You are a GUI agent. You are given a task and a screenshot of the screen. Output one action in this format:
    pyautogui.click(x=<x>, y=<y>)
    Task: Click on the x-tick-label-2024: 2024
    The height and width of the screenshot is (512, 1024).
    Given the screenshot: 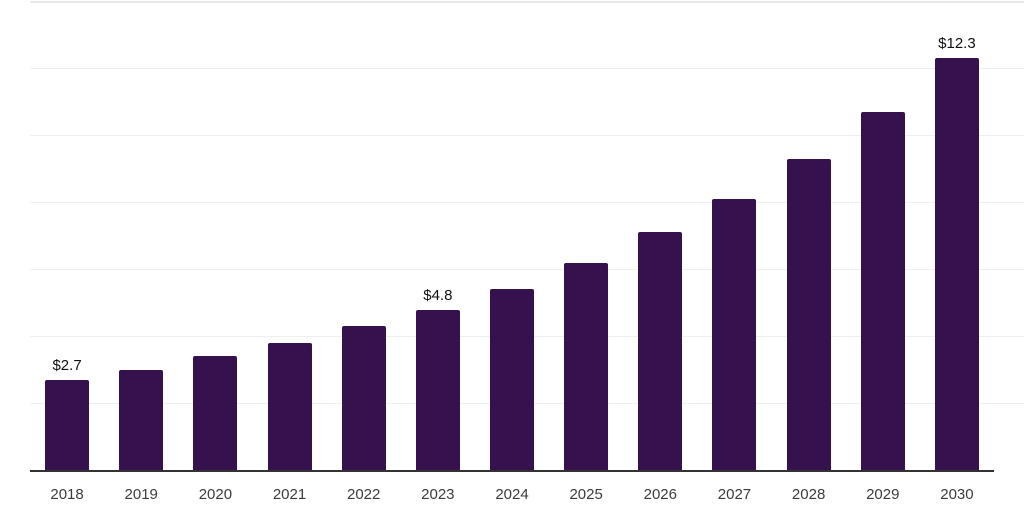 What is the action you would take?
    pyautogui.click(x=512, y=494)
    